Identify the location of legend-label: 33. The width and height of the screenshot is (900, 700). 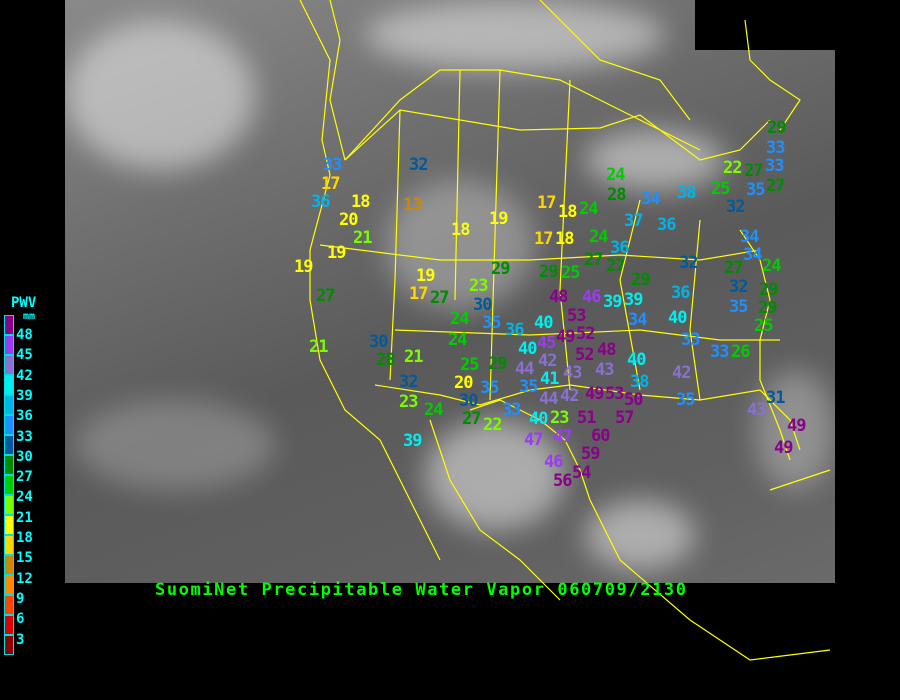
(24, 436).